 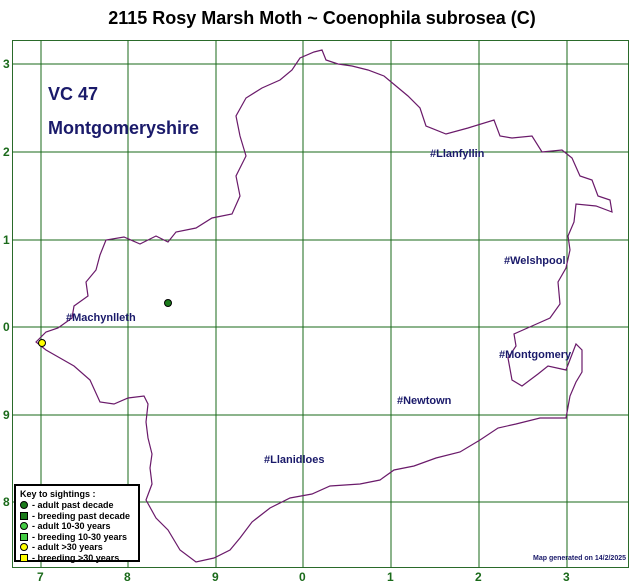 What do you see at coordinates (124, 128) in the screenshot?
I see `vice-county-name: Montgomeryshire` at bounding box center [124, 128].